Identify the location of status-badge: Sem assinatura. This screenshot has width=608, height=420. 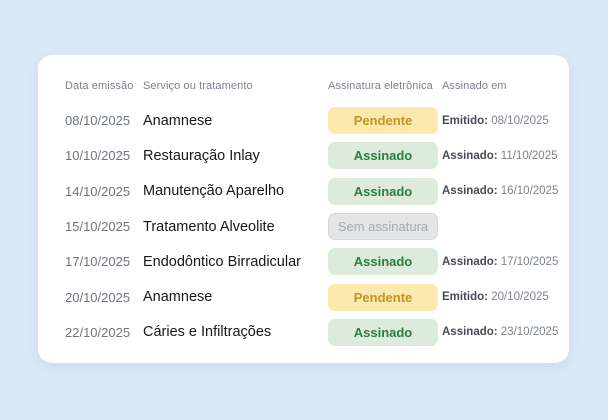
(383, 227).